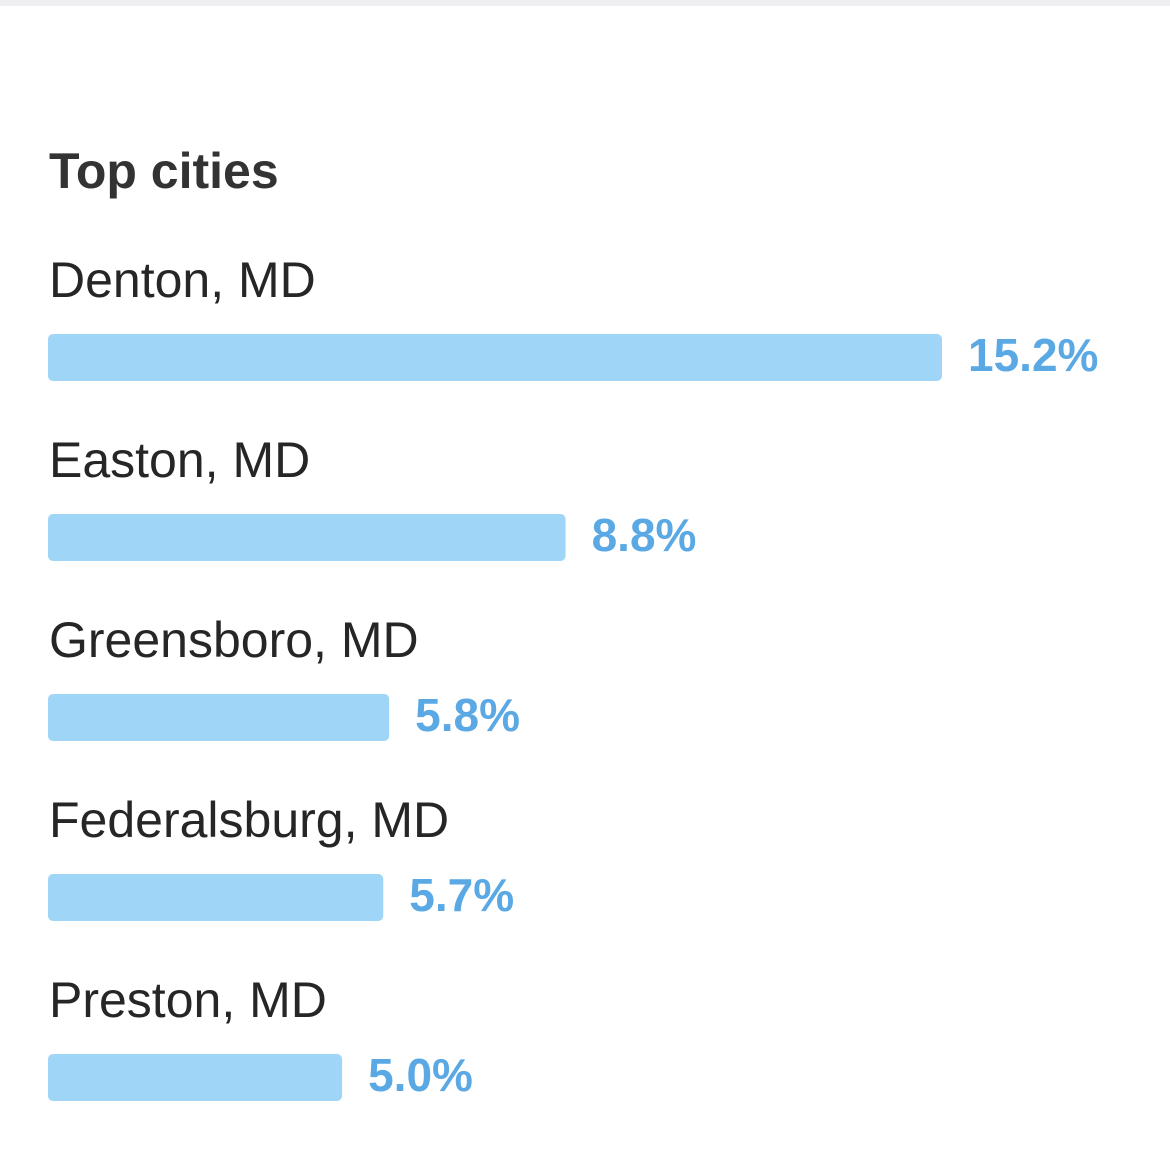 Image resolution: width=1170 pixels, height=1155 pixels. I want to click on value-label: 15.2%, so click(1033, 355).